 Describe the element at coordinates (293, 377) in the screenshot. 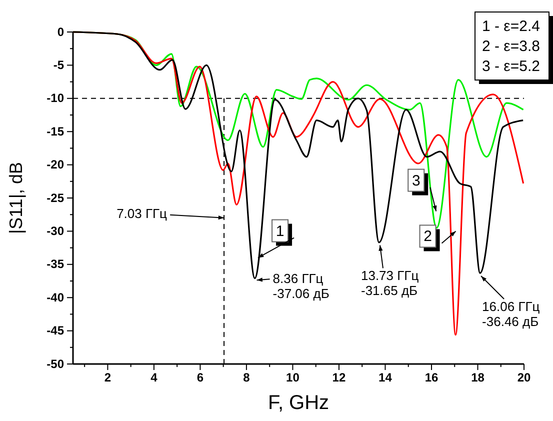

I see `x-tick-label: 10` at that location.